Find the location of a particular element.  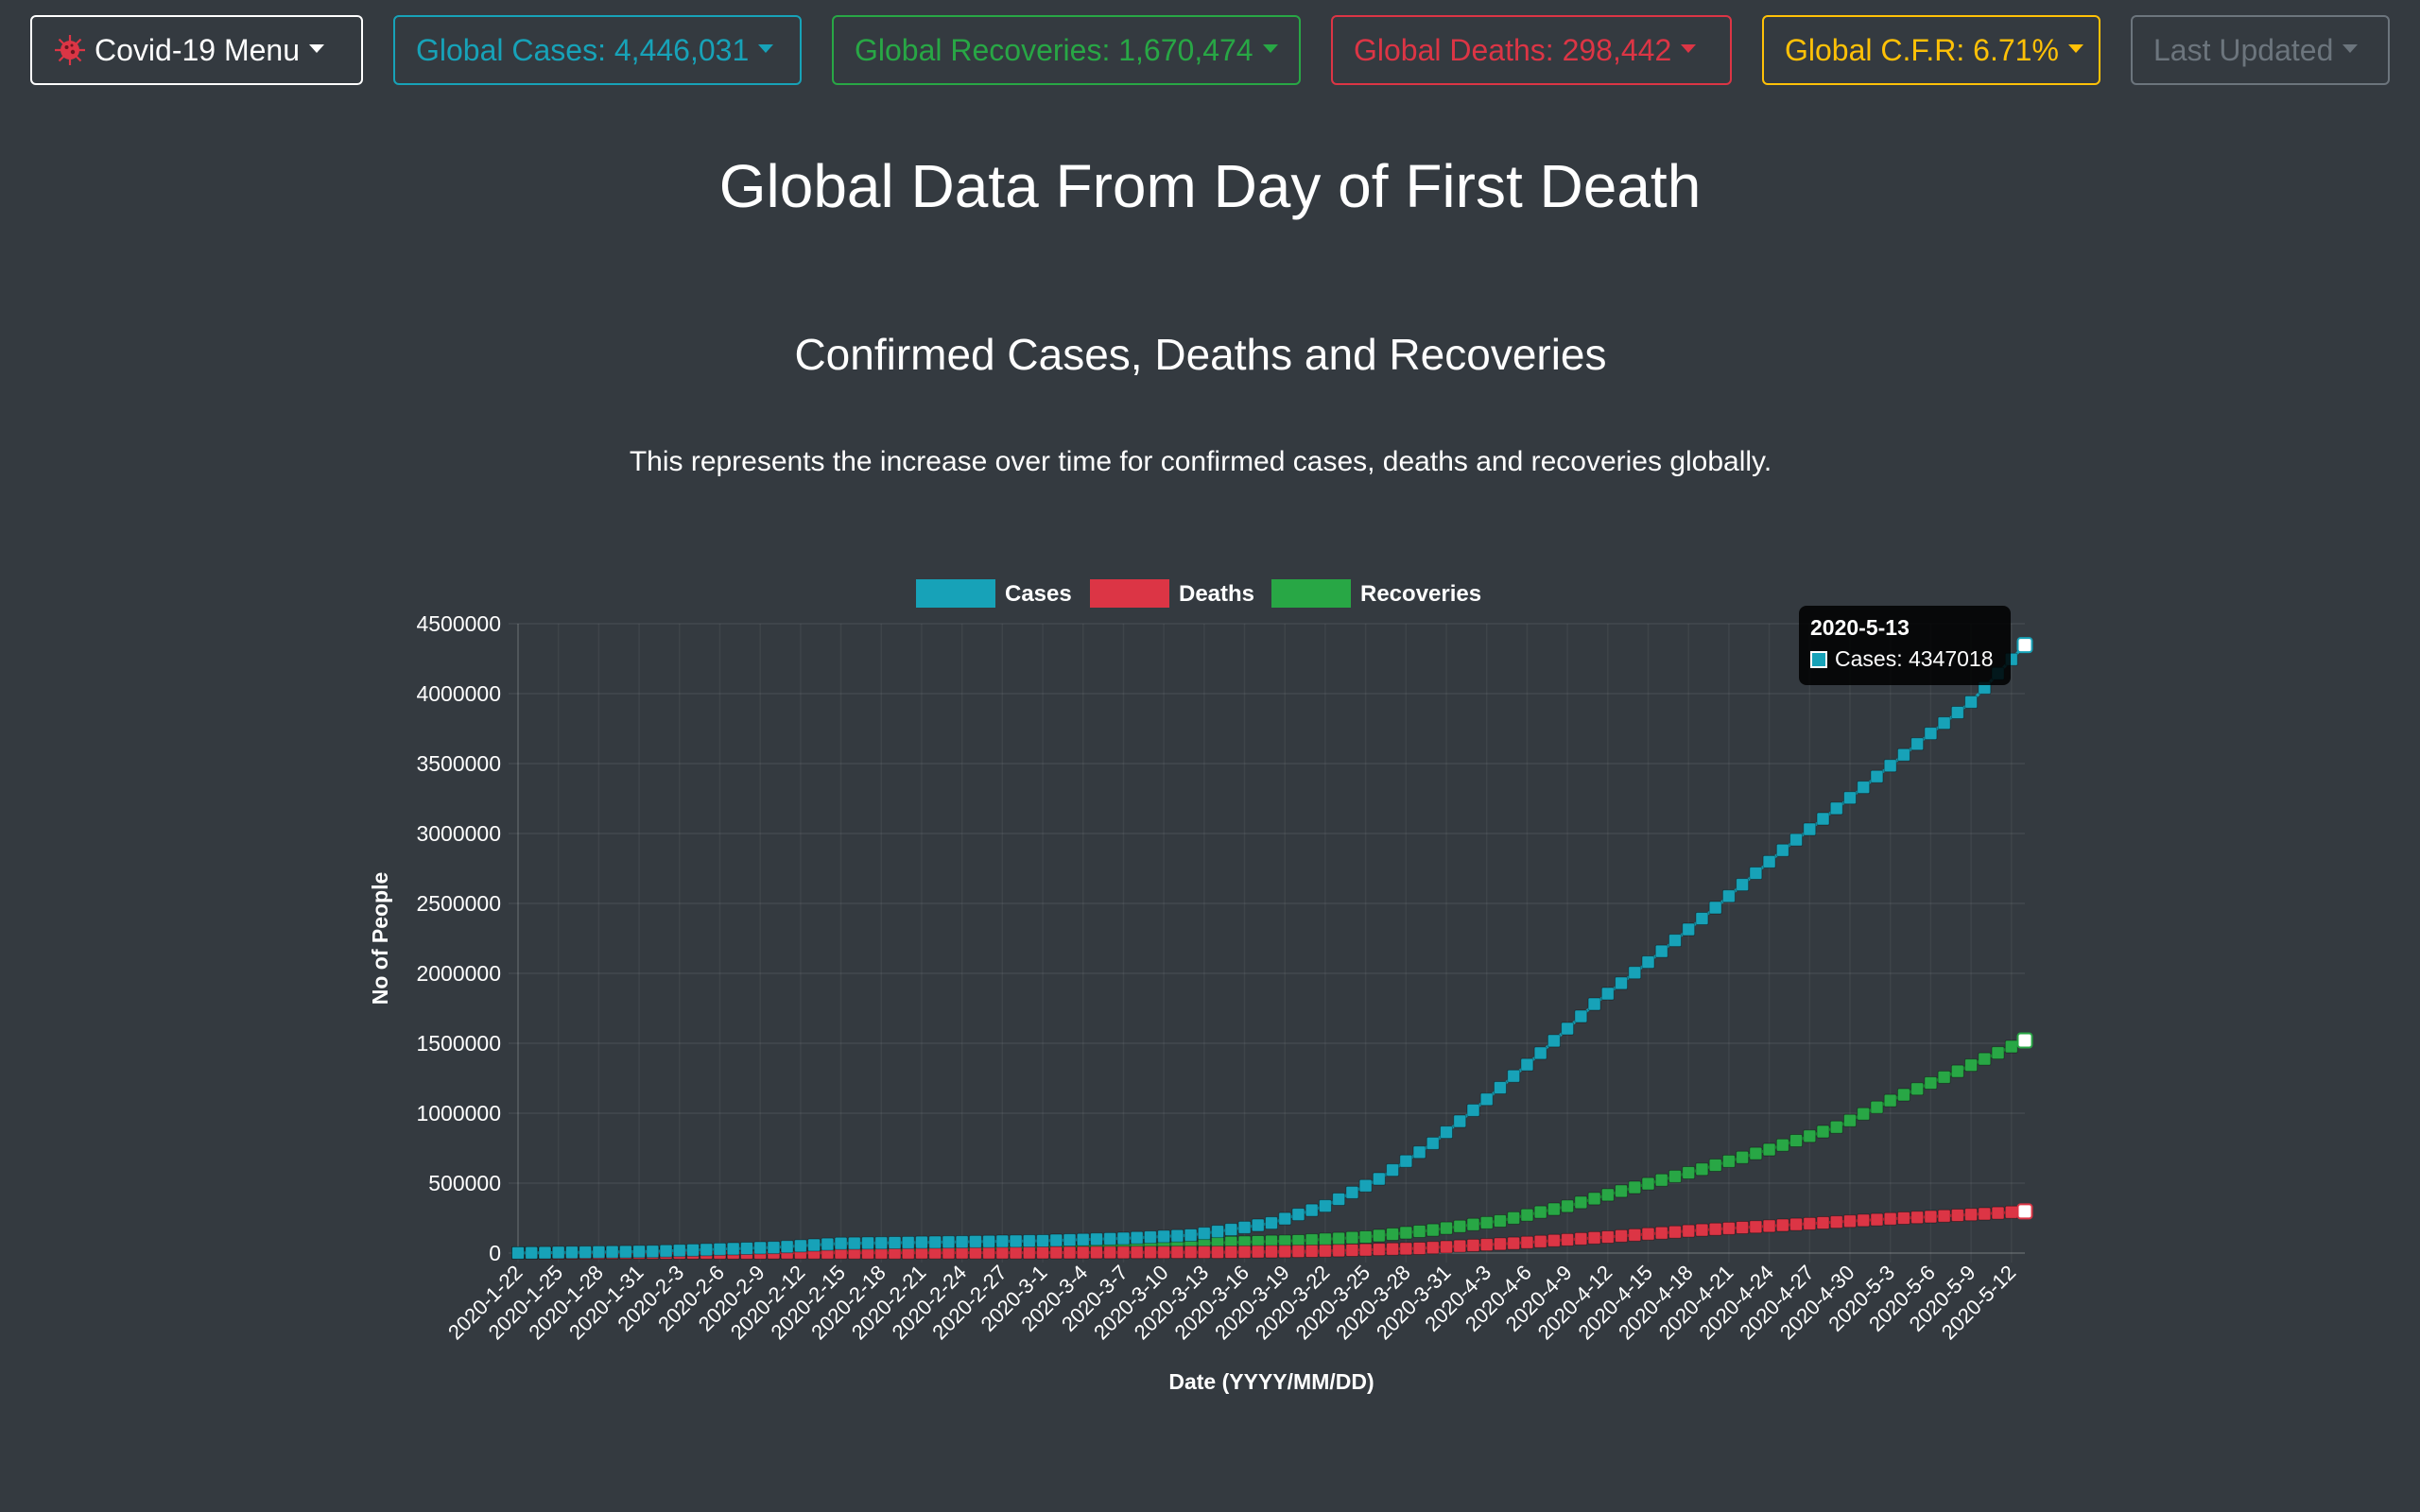

global-cfr-button: Global C.F.R: 6.71% is located at coordinates (1931, 50).